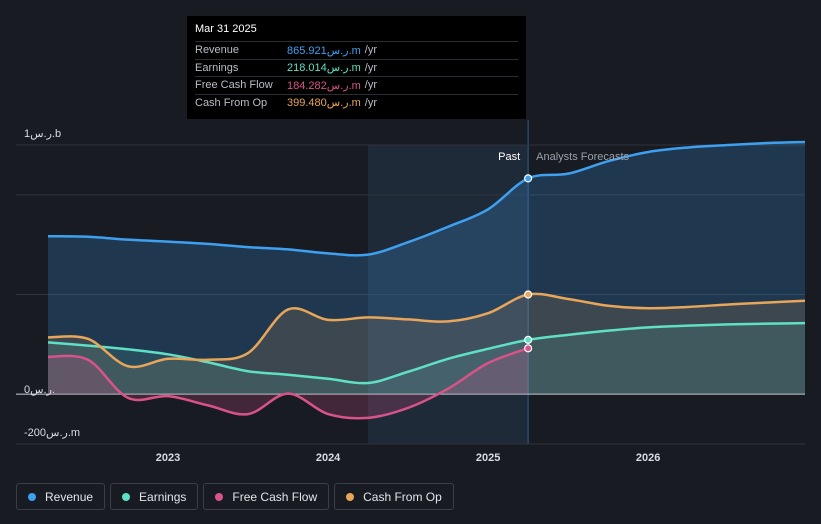 This screenshot has height=524, width=821. I want to click on y-tick-label: 1ر.س.b, so click(42, 134).